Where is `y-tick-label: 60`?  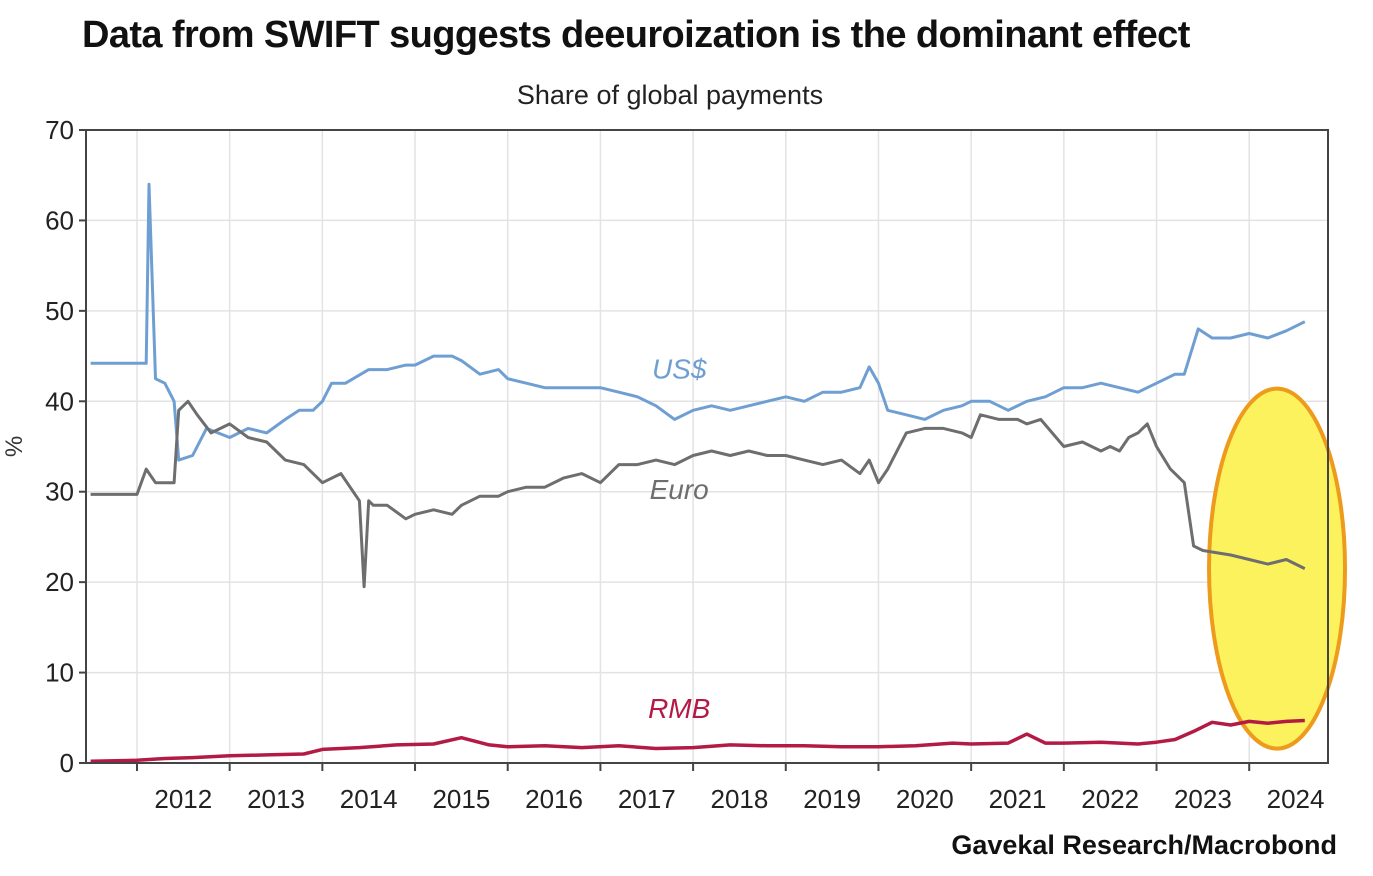
y-tick-label: 60 is located at coordinates (59, 220).